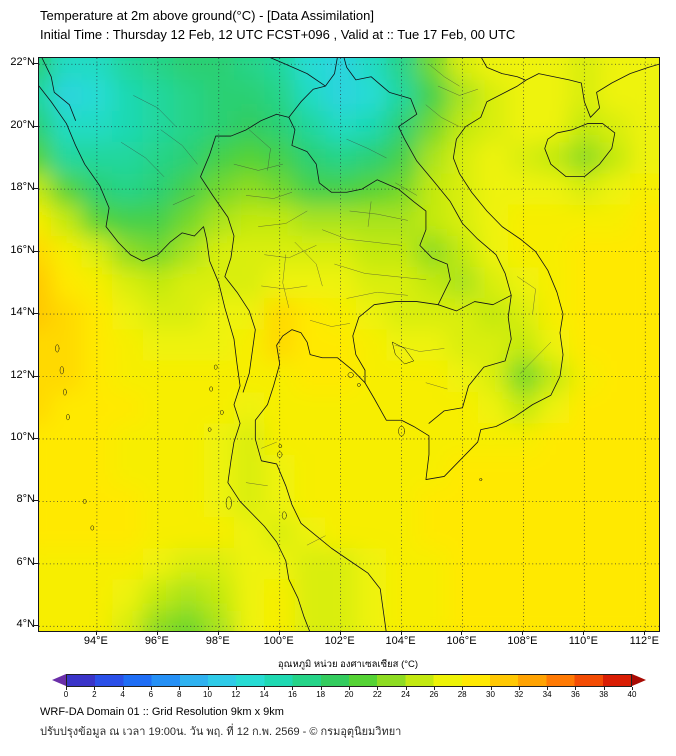 The image size is (676, 756). What do you see at coordinates (358, 384) in the screenshot?
I see `island-ko-kut` at bounding box center [358, 384].